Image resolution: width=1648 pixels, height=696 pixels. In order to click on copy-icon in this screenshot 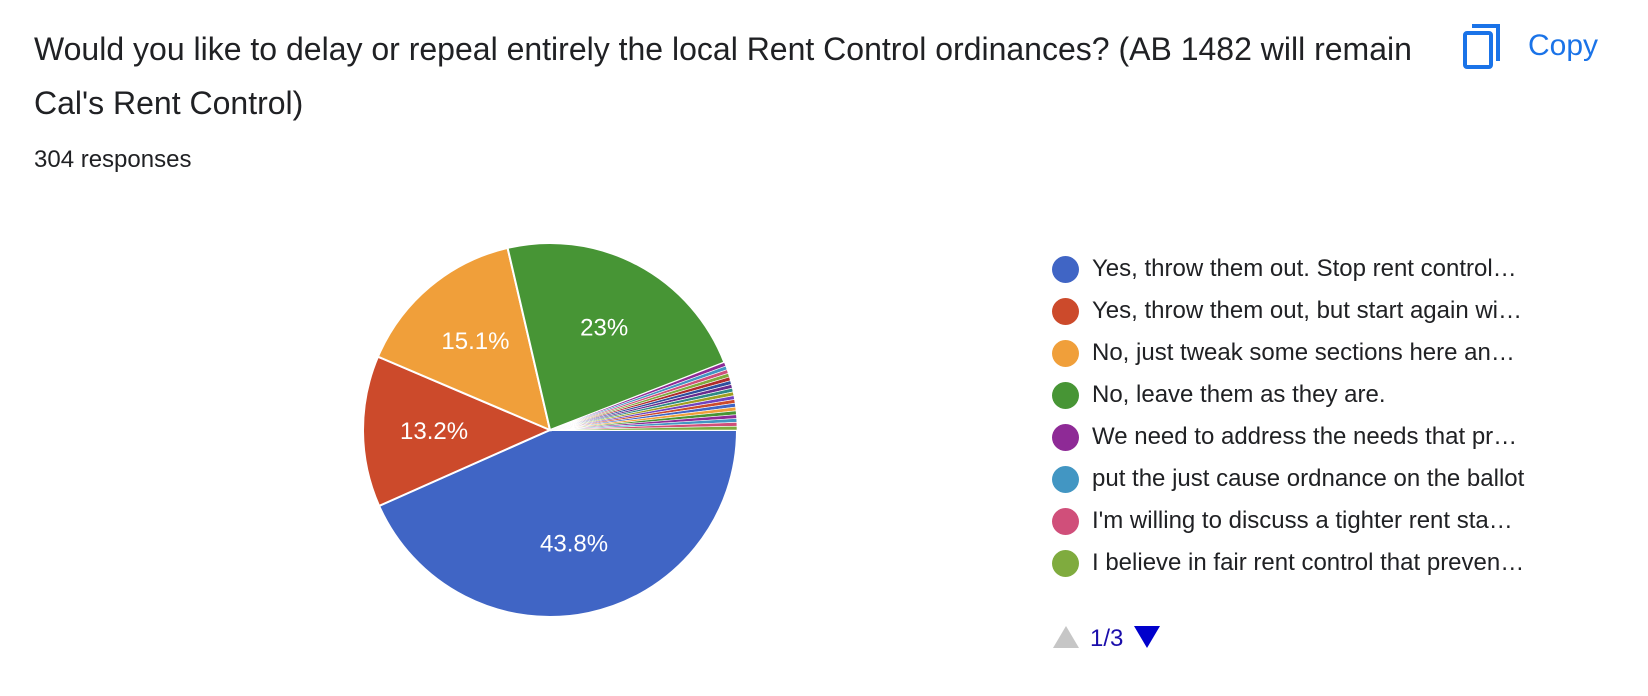, I will do `click(1482, 46)`.